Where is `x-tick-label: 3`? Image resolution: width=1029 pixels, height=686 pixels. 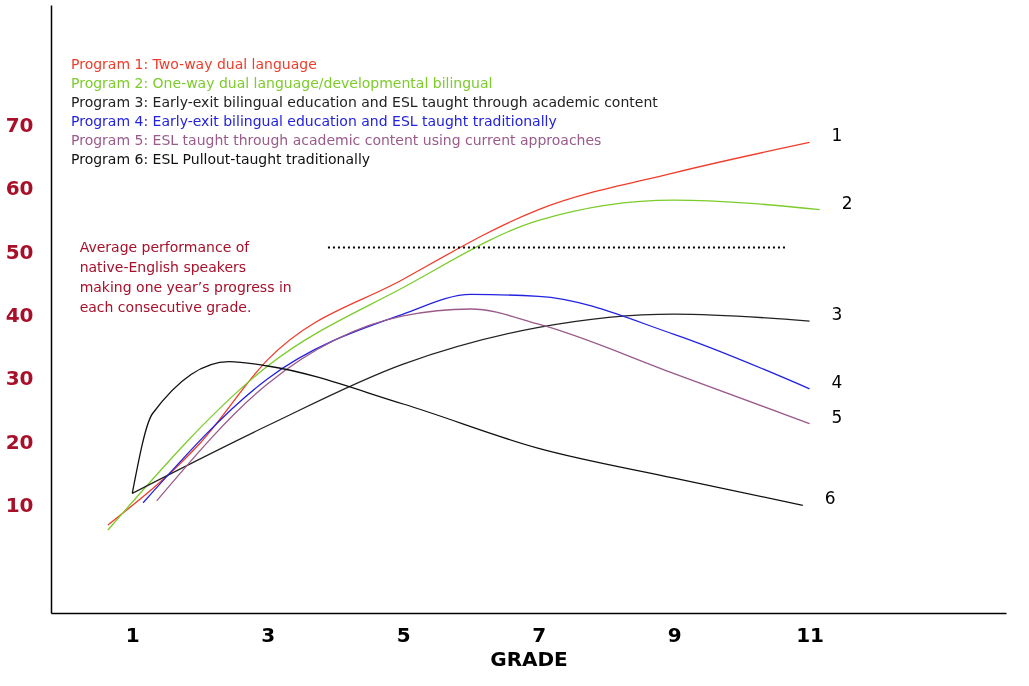 x-tick-label: 3 is located at coordinates (268, 634).